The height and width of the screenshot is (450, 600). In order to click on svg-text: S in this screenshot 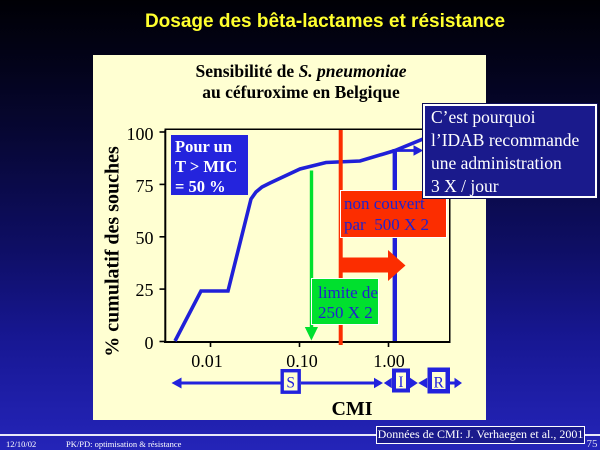, I will do `click(290, 383)`.